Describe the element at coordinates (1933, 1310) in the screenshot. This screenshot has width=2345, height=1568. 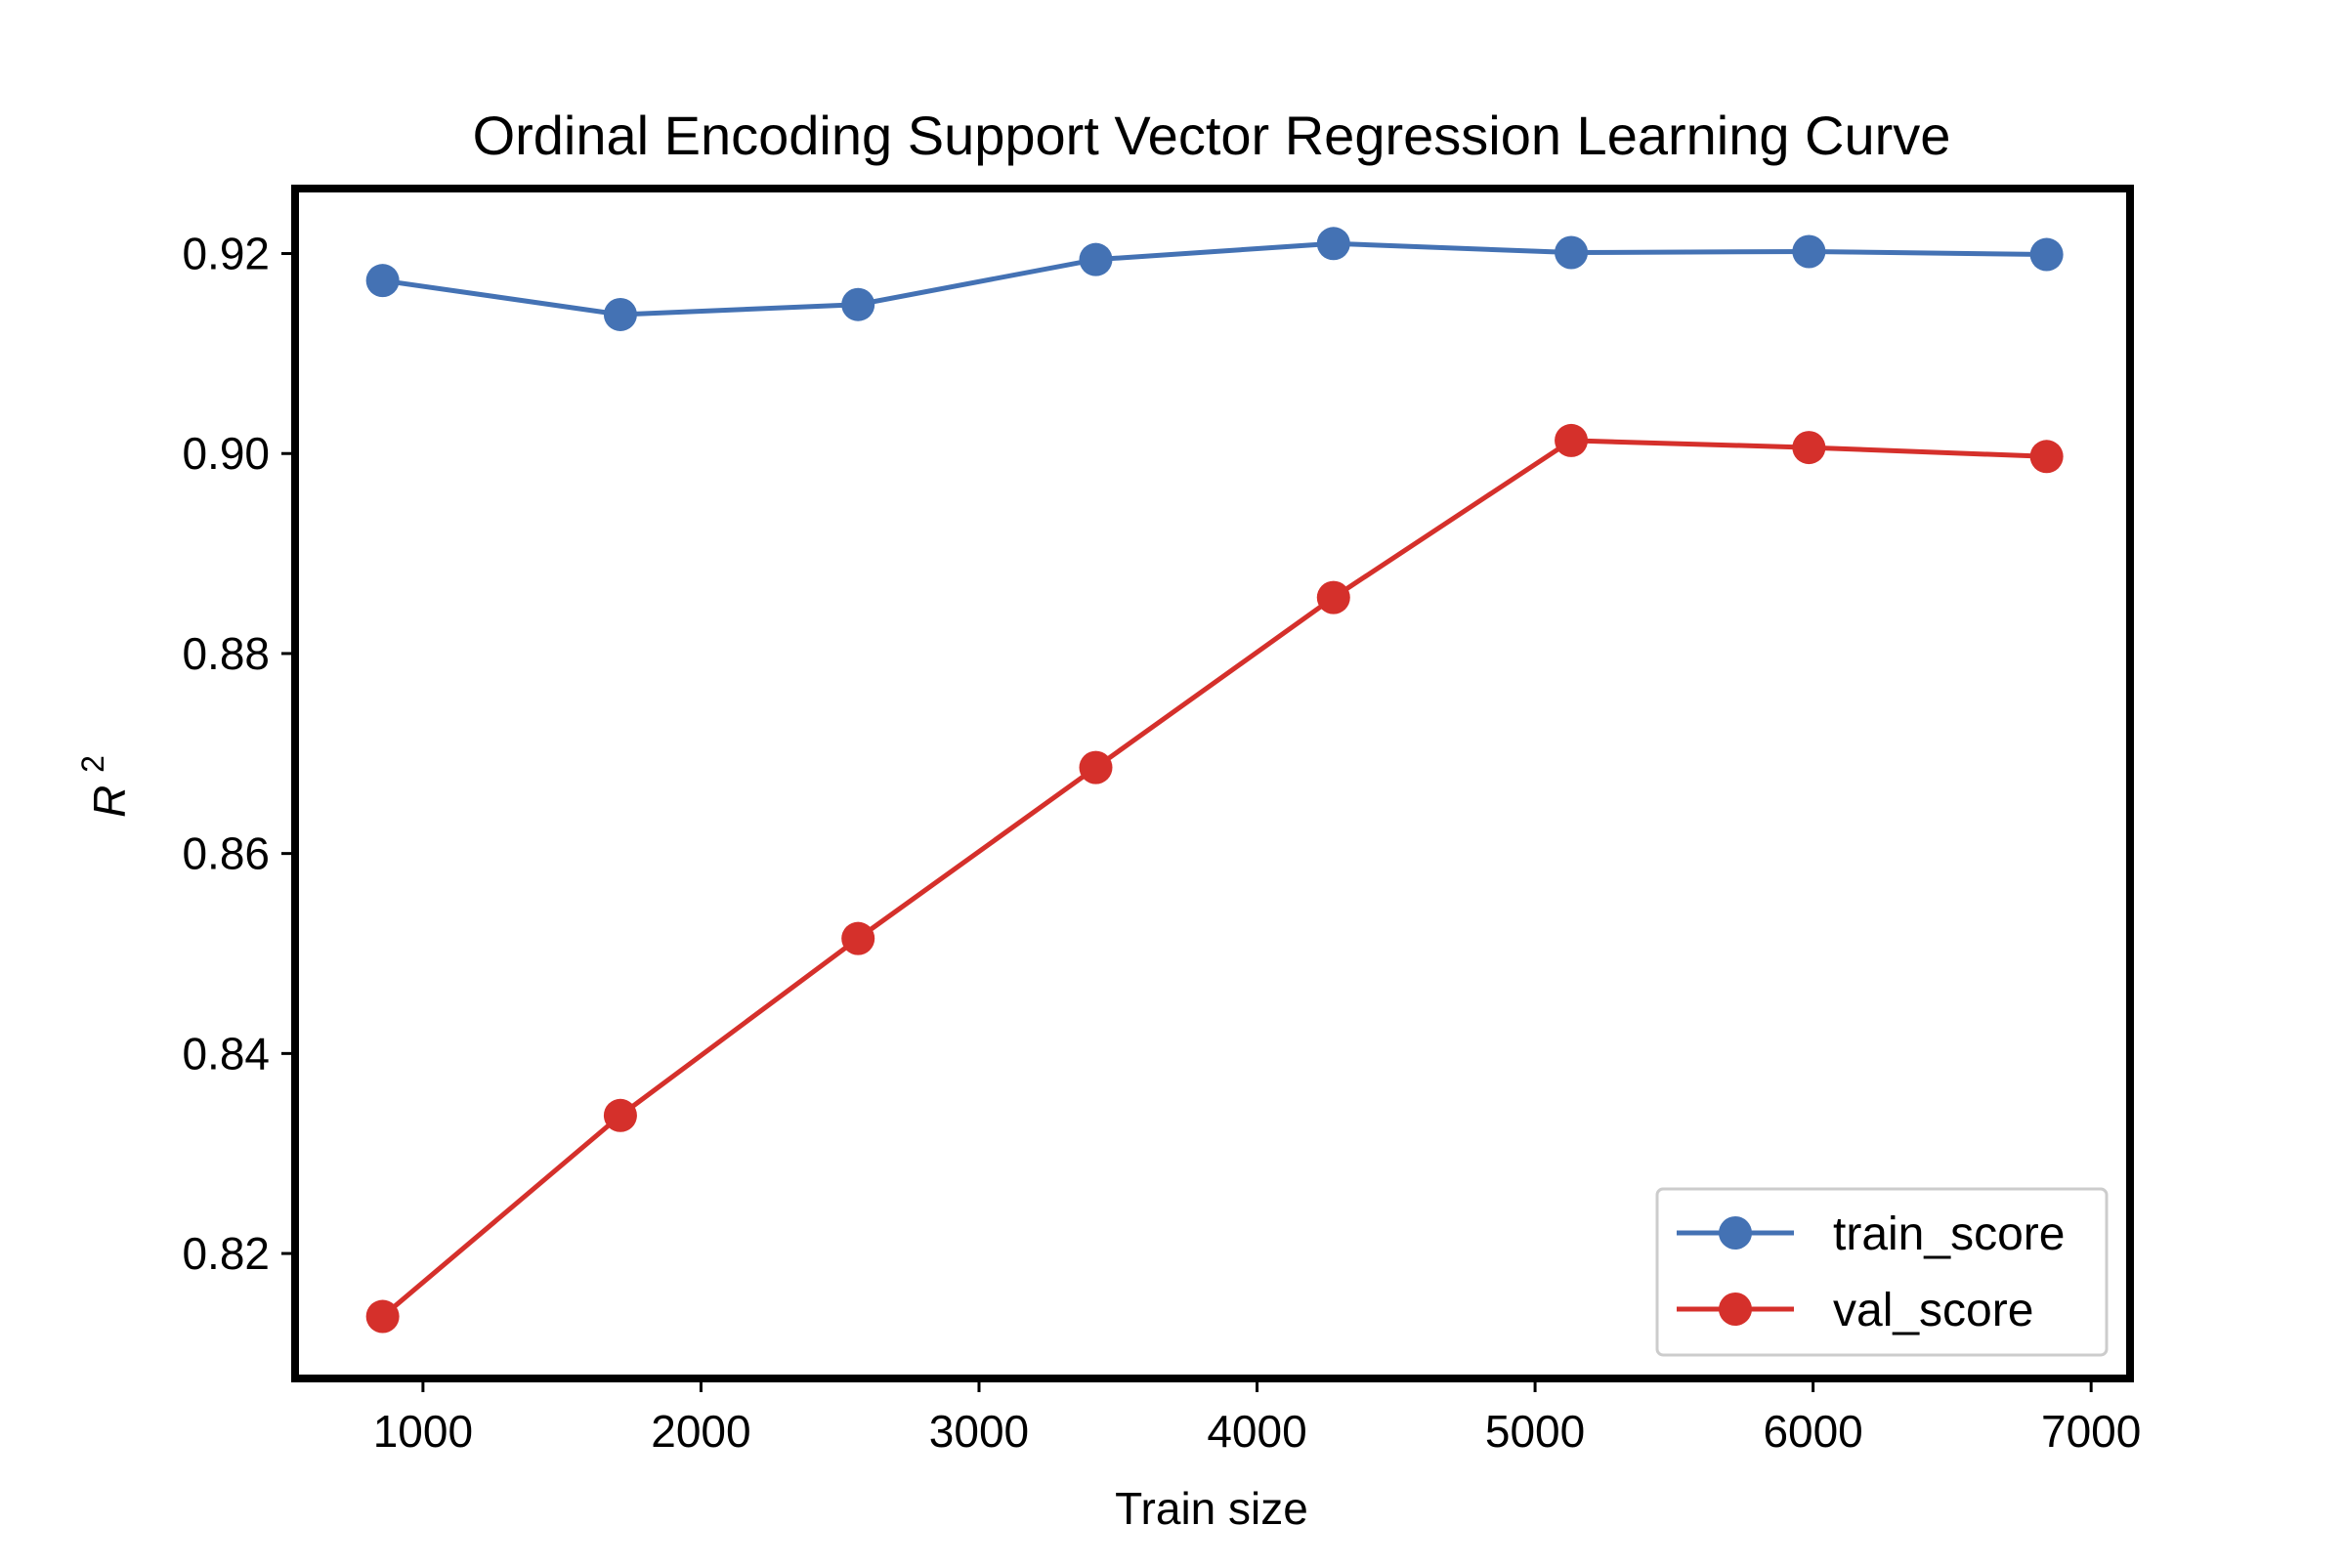
I see `legend-label-val_score: val_score` at that location.